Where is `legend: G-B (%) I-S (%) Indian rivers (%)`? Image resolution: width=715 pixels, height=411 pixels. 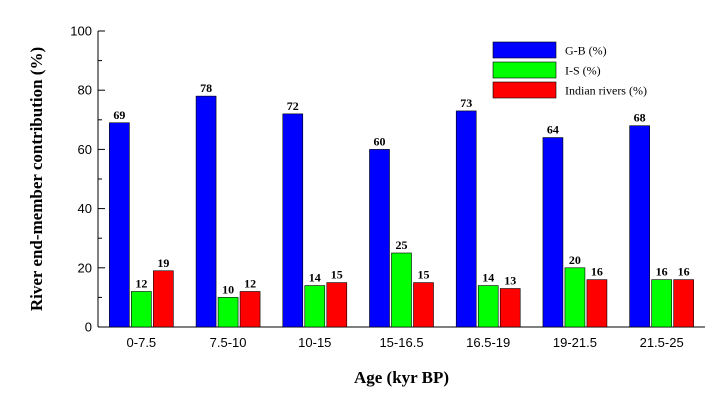
legend: G-B (%) I-S (%) Indian rivers (%) is located at coordinates (569, 70).